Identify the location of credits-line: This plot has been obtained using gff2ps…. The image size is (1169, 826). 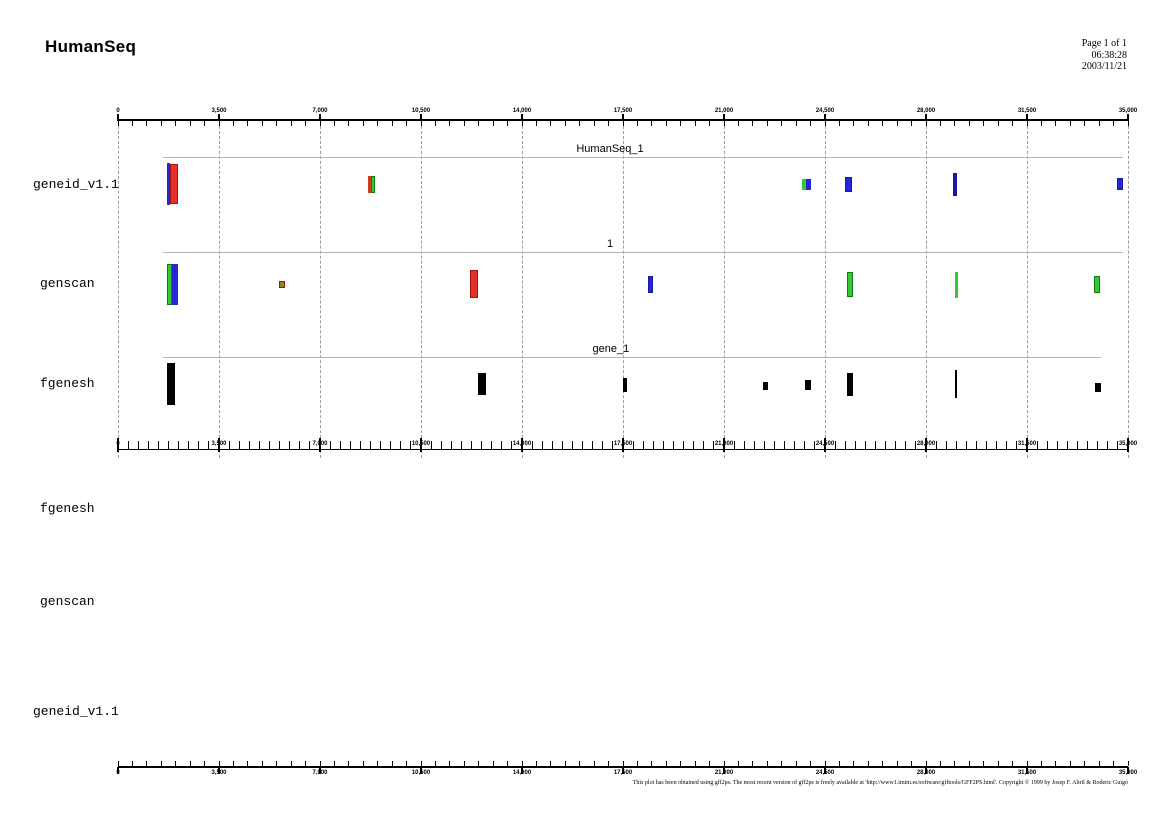
(880, 783).